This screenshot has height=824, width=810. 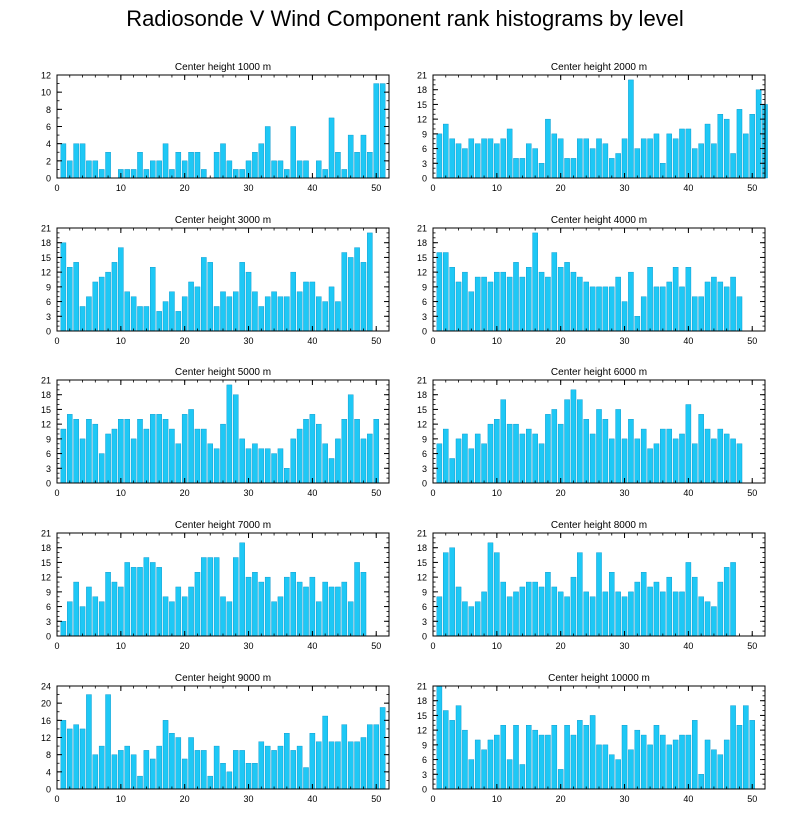 What do you see at coordinates (422, 90) in the screenshot?
I see `y-tick-label: 18` at bounding box center [422, 90].